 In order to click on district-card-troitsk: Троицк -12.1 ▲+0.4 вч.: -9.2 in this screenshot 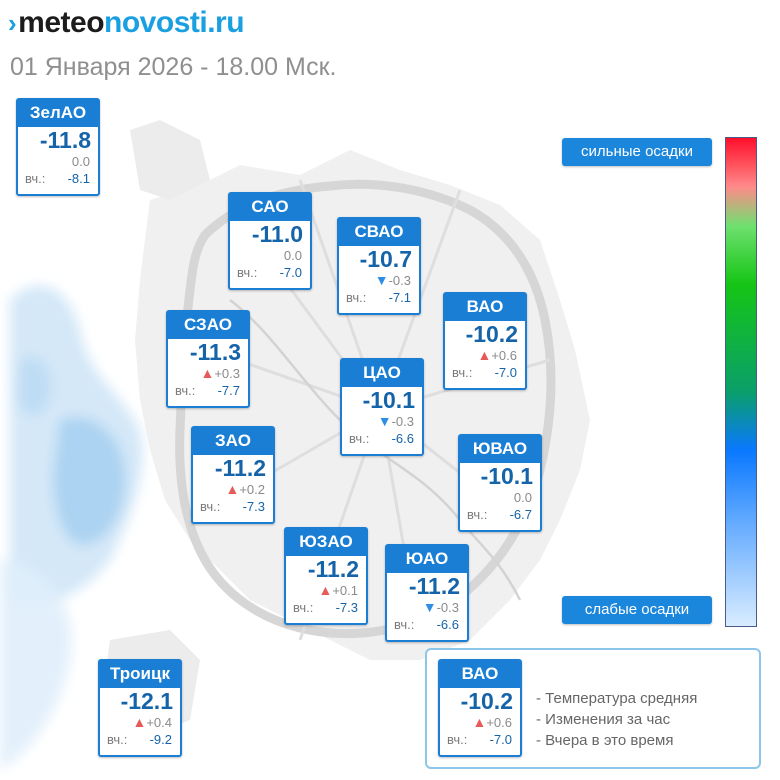, I will do `click(140, 708)`.